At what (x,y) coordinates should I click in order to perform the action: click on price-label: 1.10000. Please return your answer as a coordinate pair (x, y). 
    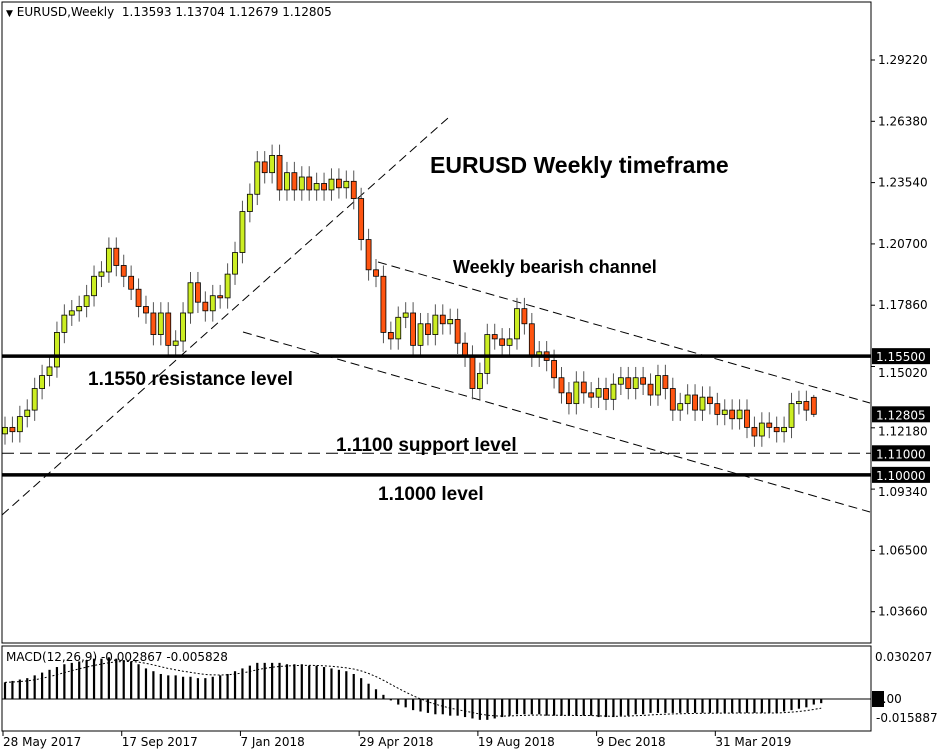
    Looking at the image, I should click on (901, 476).